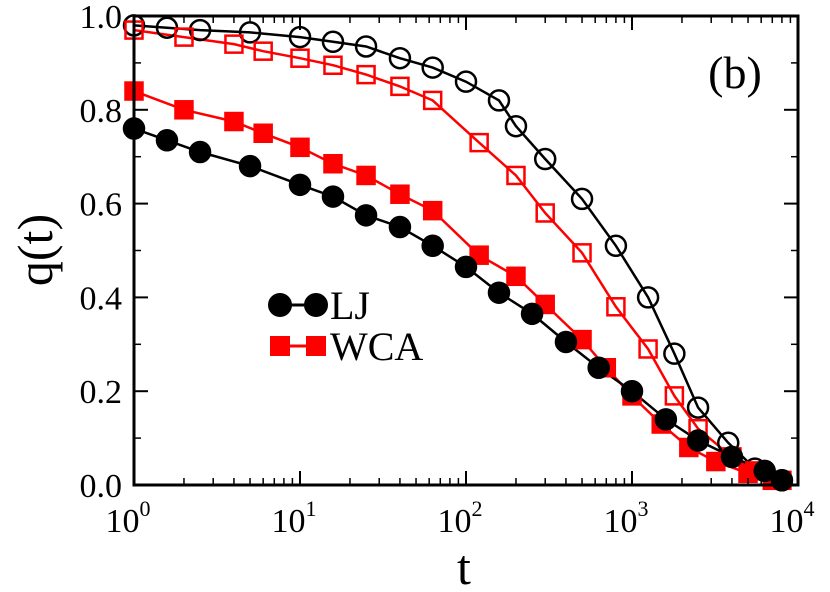 This screenshot has width=830, height=592. Describe the element at coordinates (643, 508) in the screenshot. I see `x-tick-exponent: 3` at that location.